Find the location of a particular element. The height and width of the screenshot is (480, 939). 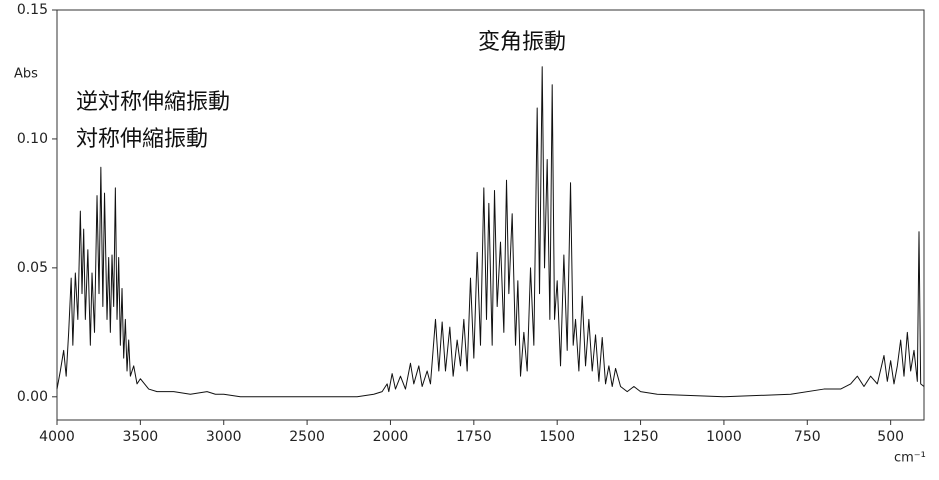

x-tick-label: 2000 is located at coordinates (391, 437).